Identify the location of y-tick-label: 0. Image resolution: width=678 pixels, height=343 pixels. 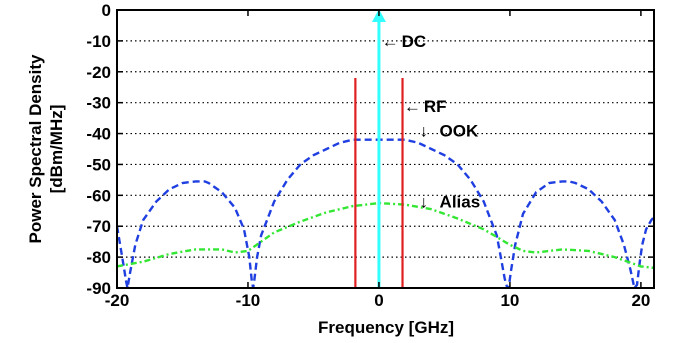
(106, 10).